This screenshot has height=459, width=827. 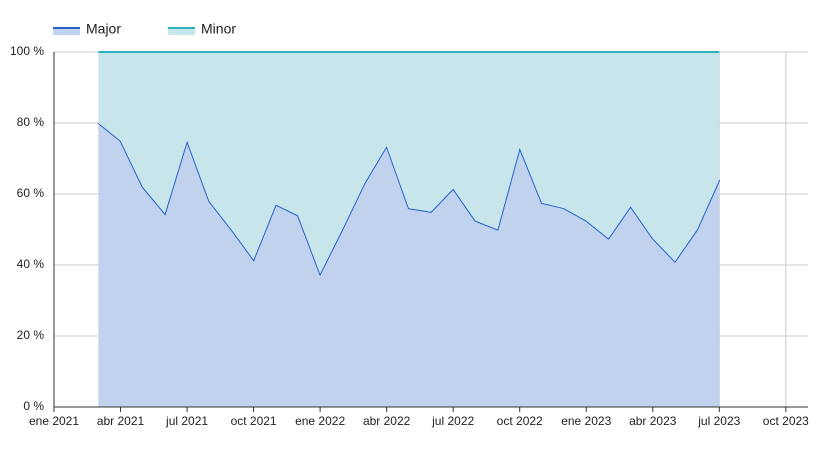 What do you see at coordinates (31, 193) in the screenshot?
I see `y-tick-label: 60 %` at bounding box center [31, 193].